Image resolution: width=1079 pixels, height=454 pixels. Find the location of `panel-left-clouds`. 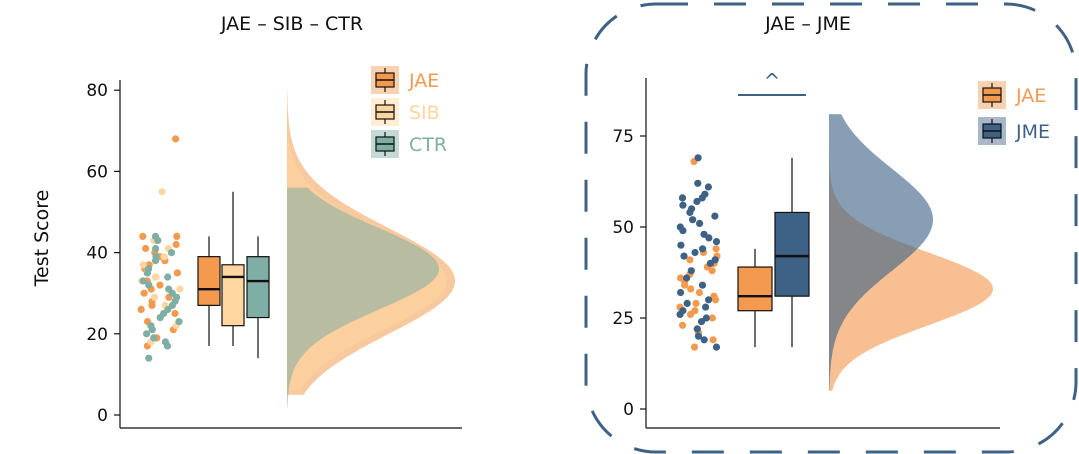

panel-left-clouds is located at coordinates (371, 248).